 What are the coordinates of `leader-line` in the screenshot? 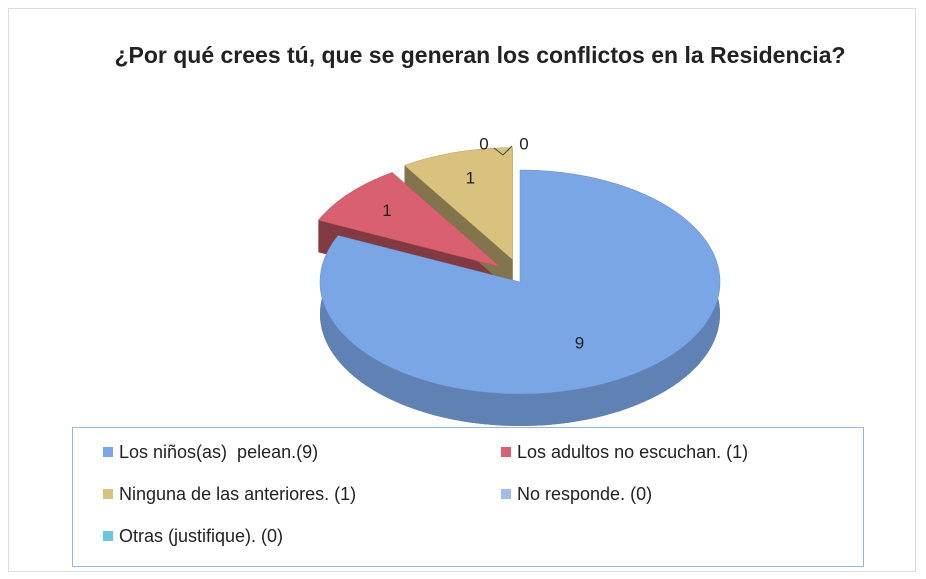 It's located at (503, 150).